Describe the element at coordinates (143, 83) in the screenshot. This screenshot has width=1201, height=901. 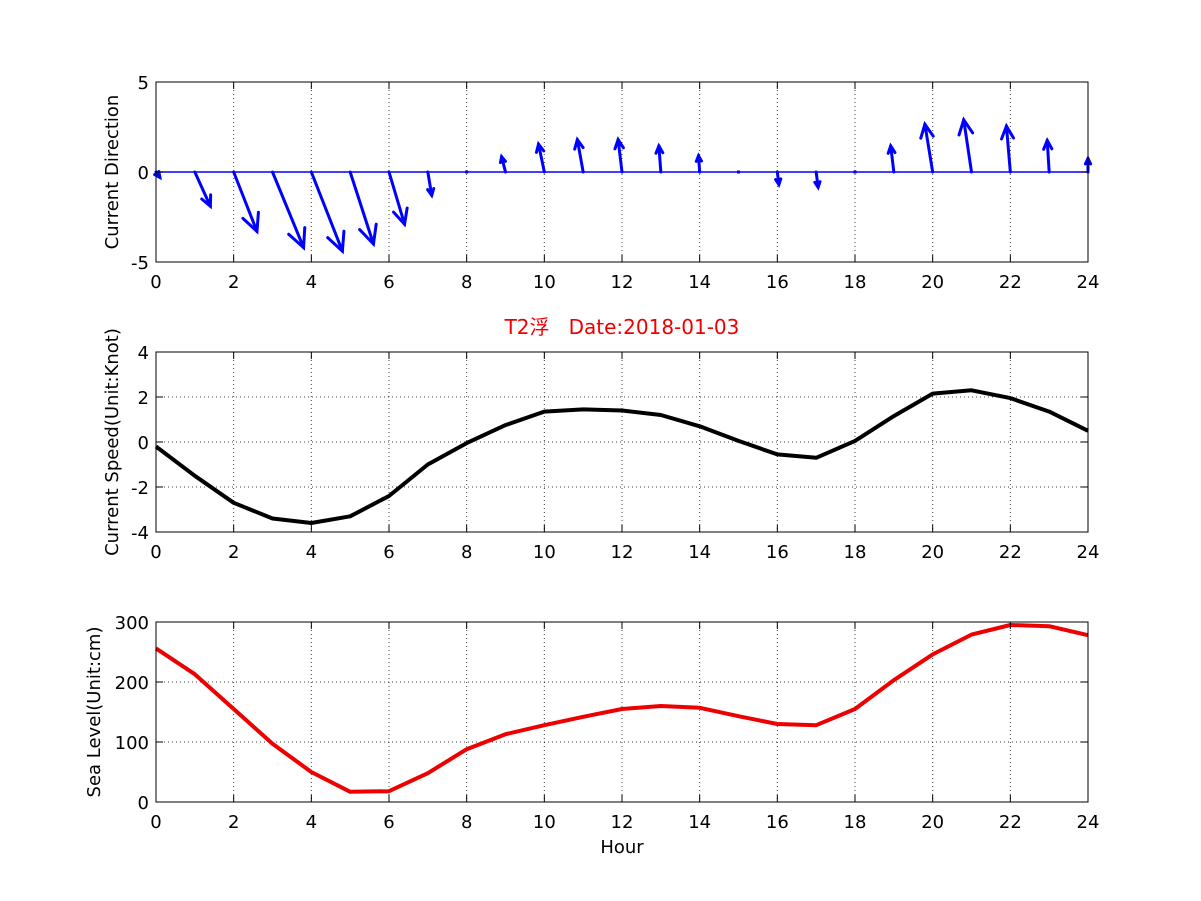
I see `y-tick-label: 5` at that location.